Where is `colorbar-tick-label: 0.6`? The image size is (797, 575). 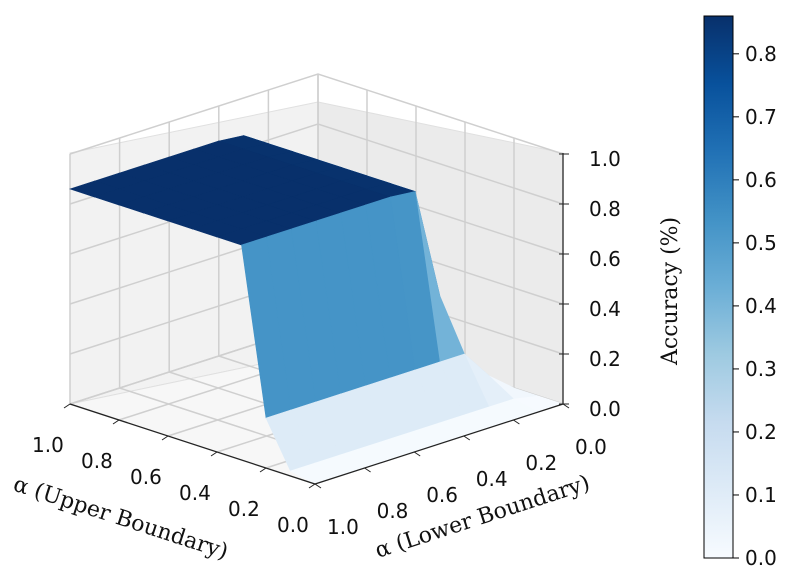
colorbar-tick-label: 0.6 is located at coordinates (761, 180).